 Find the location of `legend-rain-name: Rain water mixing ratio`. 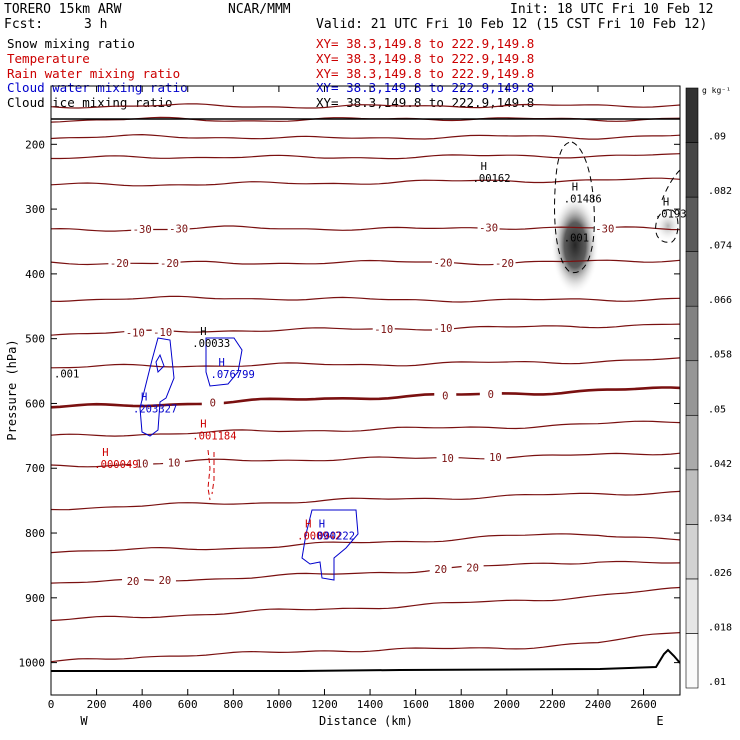

legend-rain-name: Rain water mixing ratio is located at coordinates (93, 73).